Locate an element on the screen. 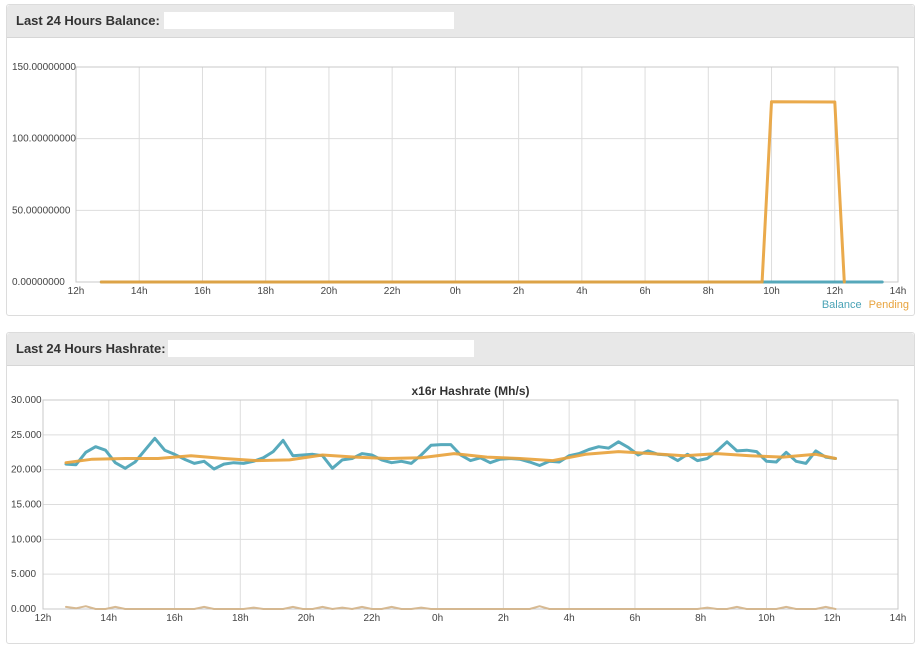 The image size is (919, 655). hashrate-panel-title: Last 24 Hours Hashrate: is located at coordinates (91, 348).